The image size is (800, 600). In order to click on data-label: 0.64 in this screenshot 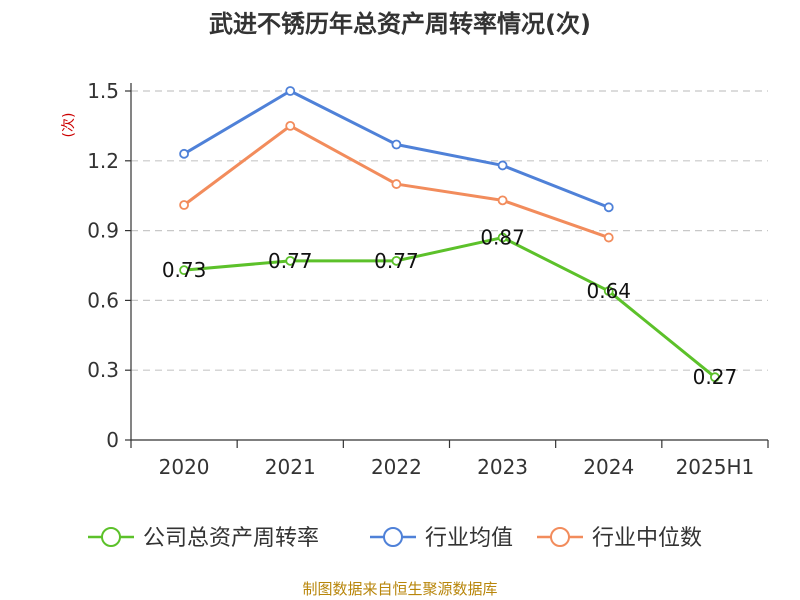, I will do `click(608, 291)`.